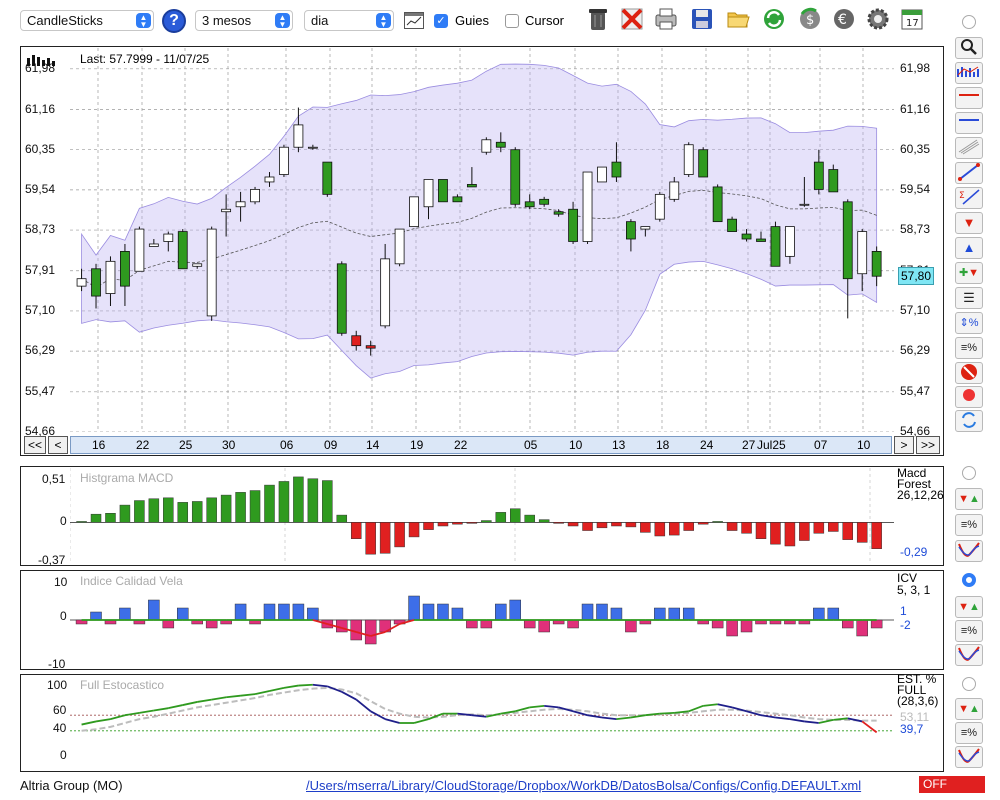 Image resolution: width=1000 pixels, height=800 pixels. Describe the element at coordinates (414, 20) in the screenshot. I see `chart-window-icon` at that location.